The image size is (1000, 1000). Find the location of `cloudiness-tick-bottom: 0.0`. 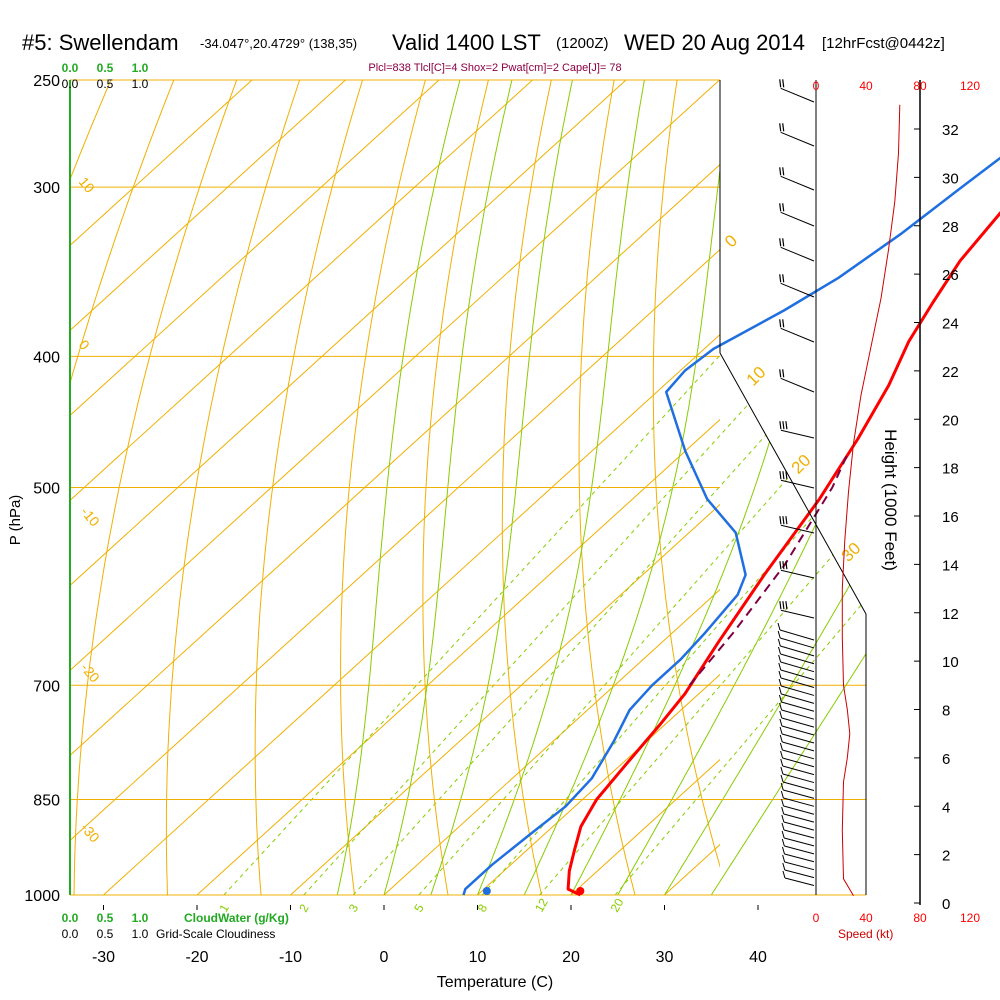

cloudiness-tick-bottom: 0.0 is located at coordinates (70, 934).